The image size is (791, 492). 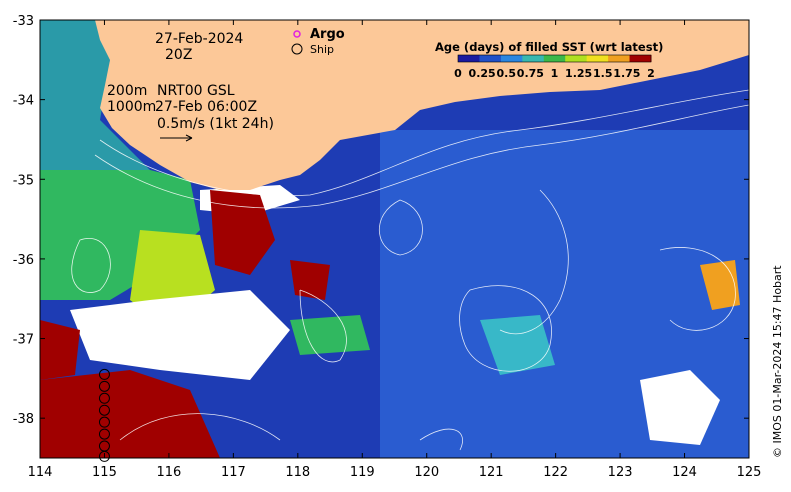 What do you see at coordinates (168, 472) in the screenshot?
I see `x-tick-label: 116` at bounding box center [168, 472].